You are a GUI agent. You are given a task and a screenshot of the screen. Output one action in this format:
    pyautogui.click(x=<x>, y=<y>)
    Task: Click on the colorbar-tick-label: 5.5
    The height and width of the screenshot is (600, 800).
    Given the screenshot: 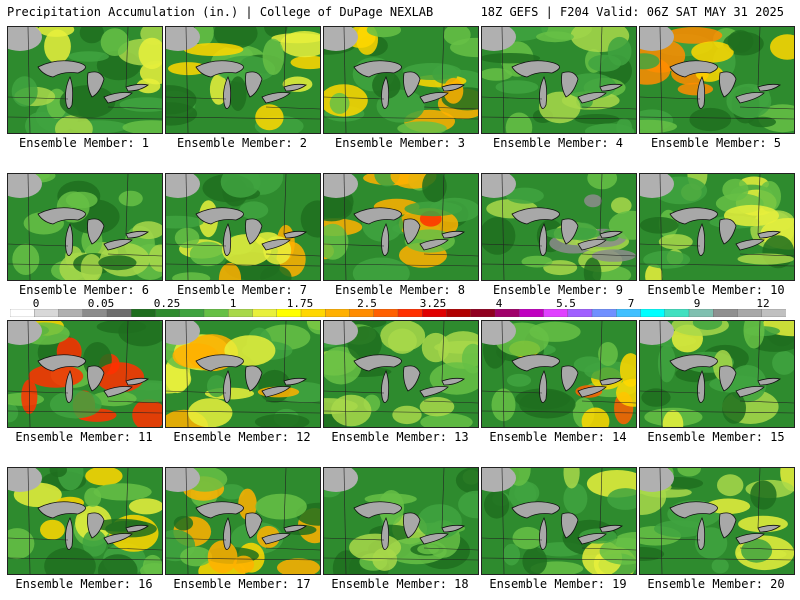 What is the action you would take?
    pyautogui.click(x=566, y=303)
    